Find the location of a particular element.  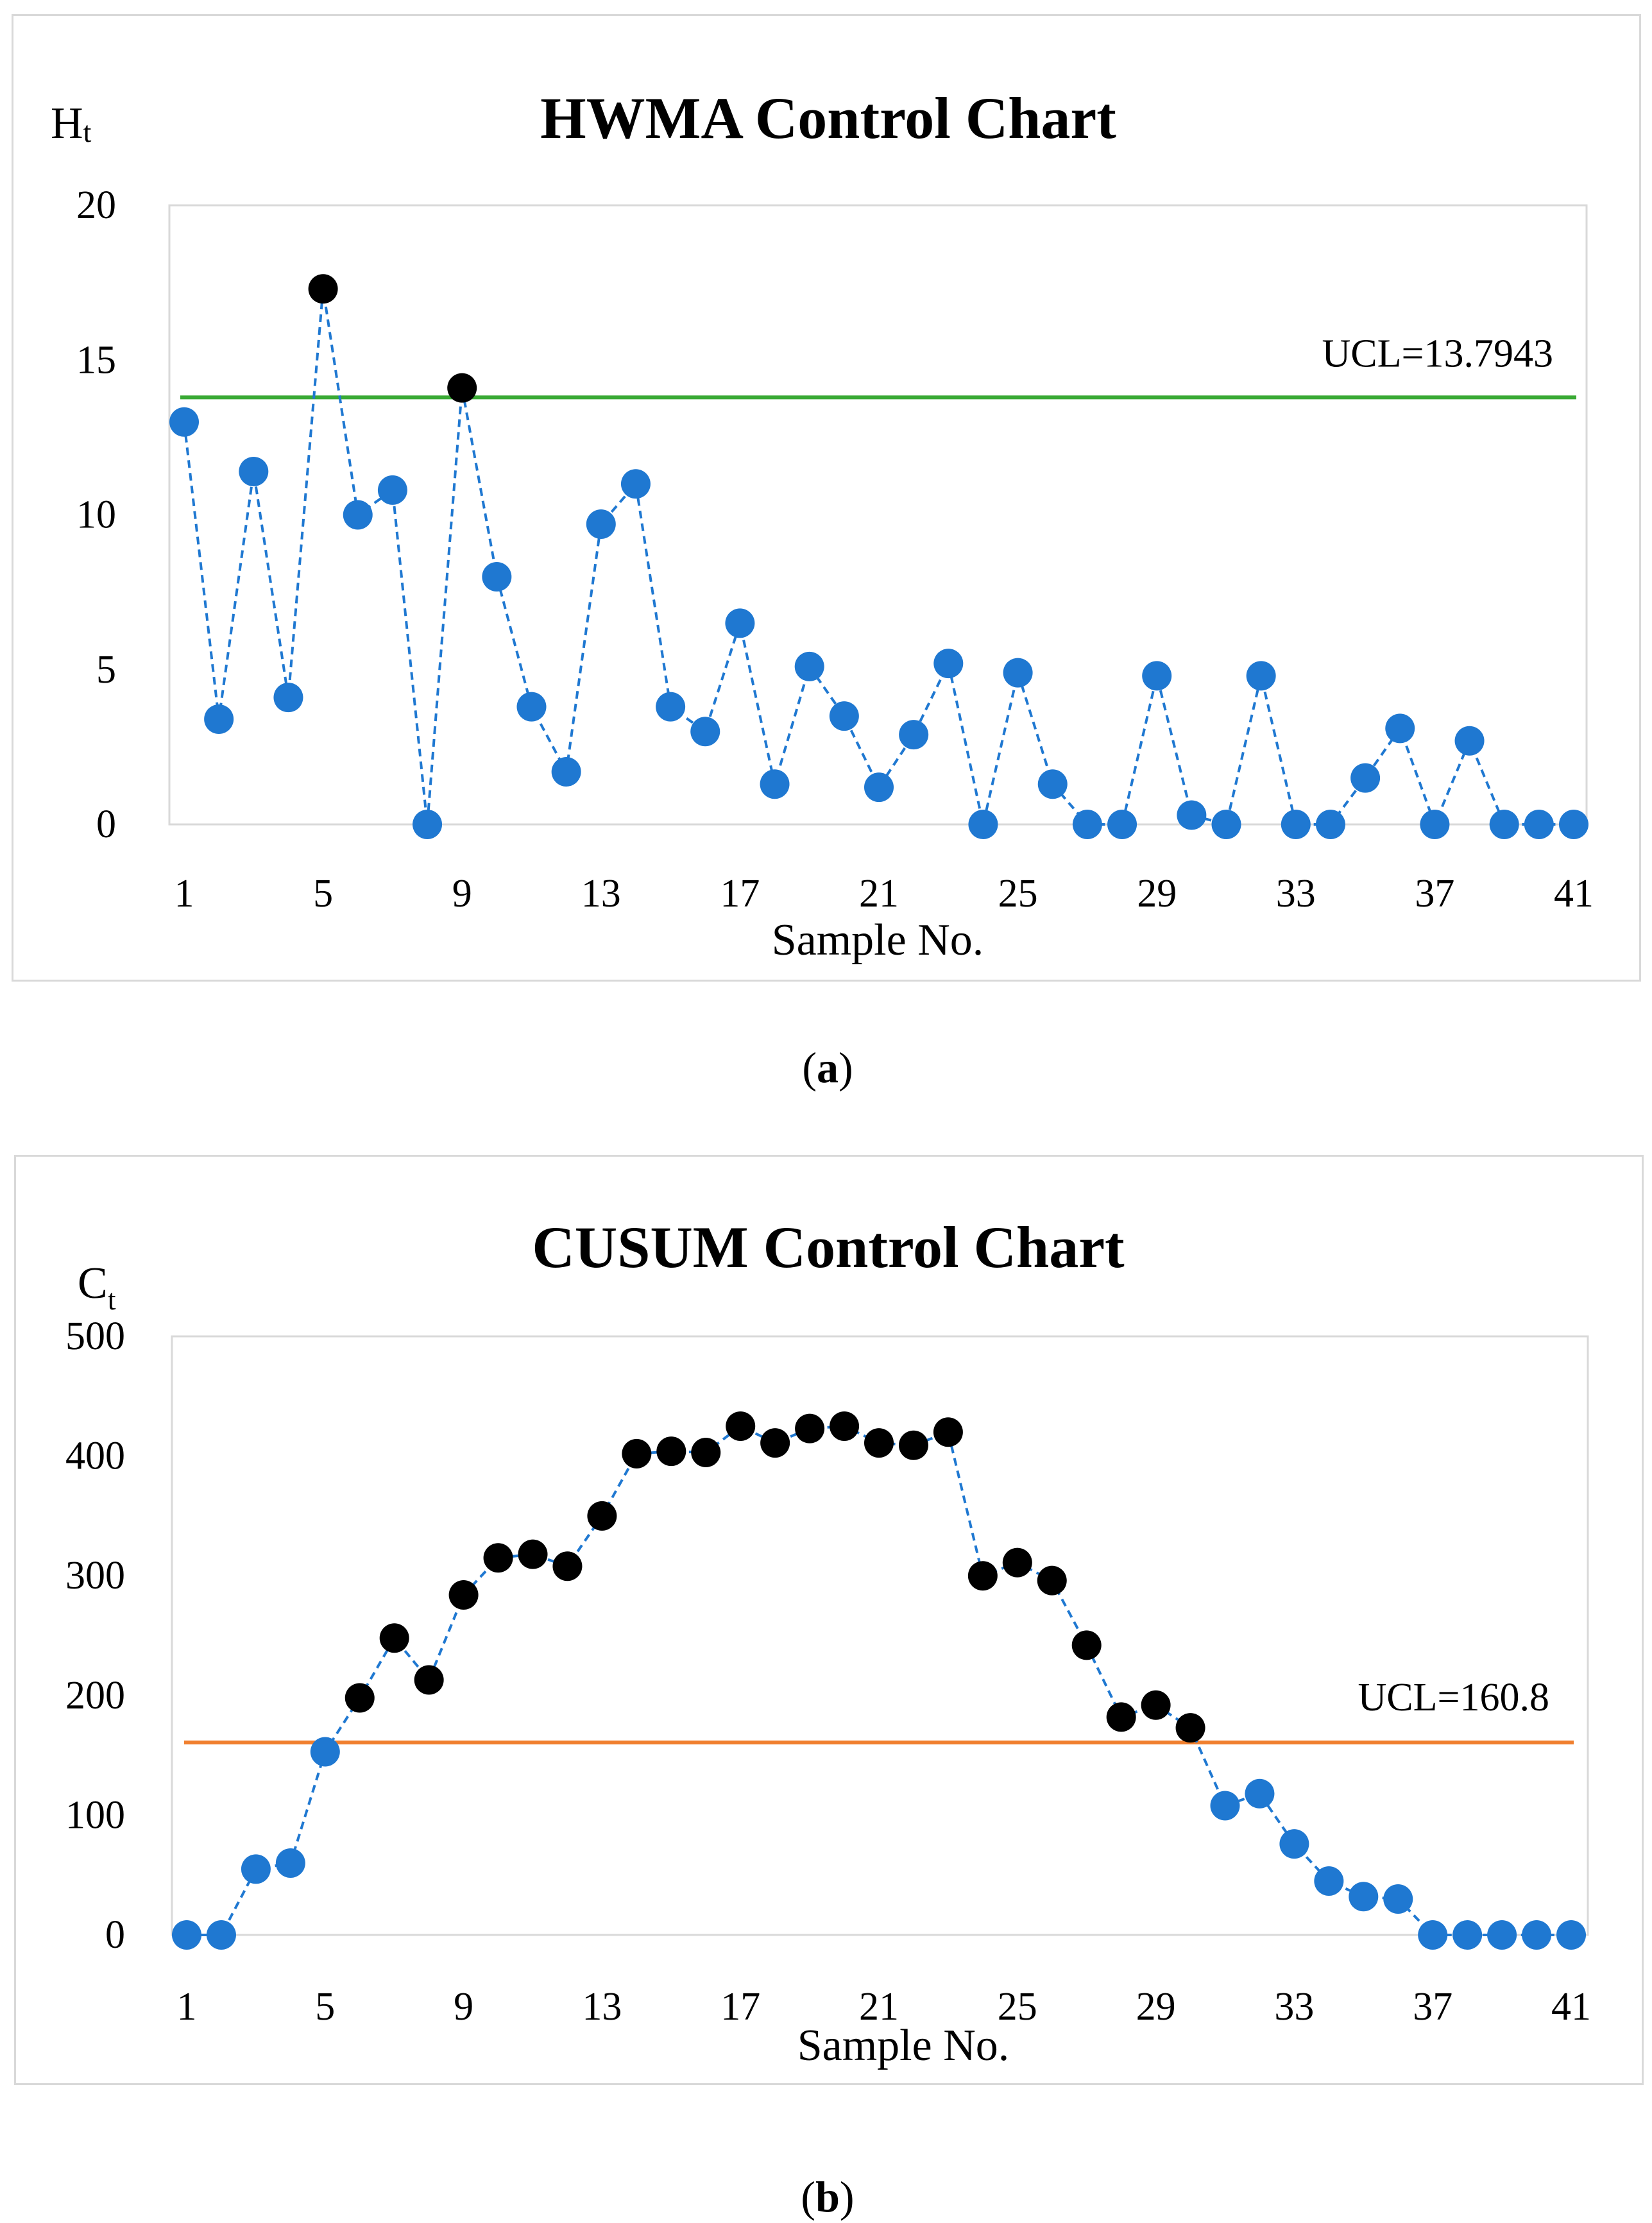

caption-b-open: ( is located at coordinates (808, 2196).